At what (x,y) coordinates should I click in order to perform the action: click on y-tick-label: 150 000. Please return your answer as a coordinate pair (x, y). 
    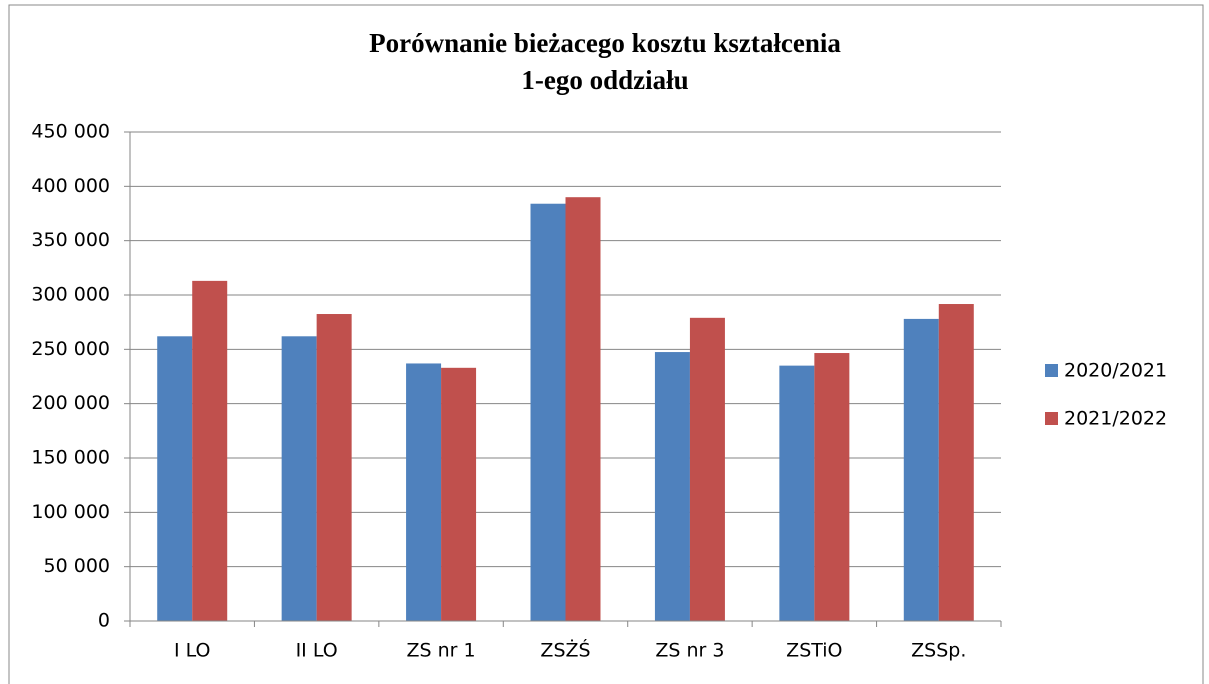
    Looking at the image, I should click on (70, 458).